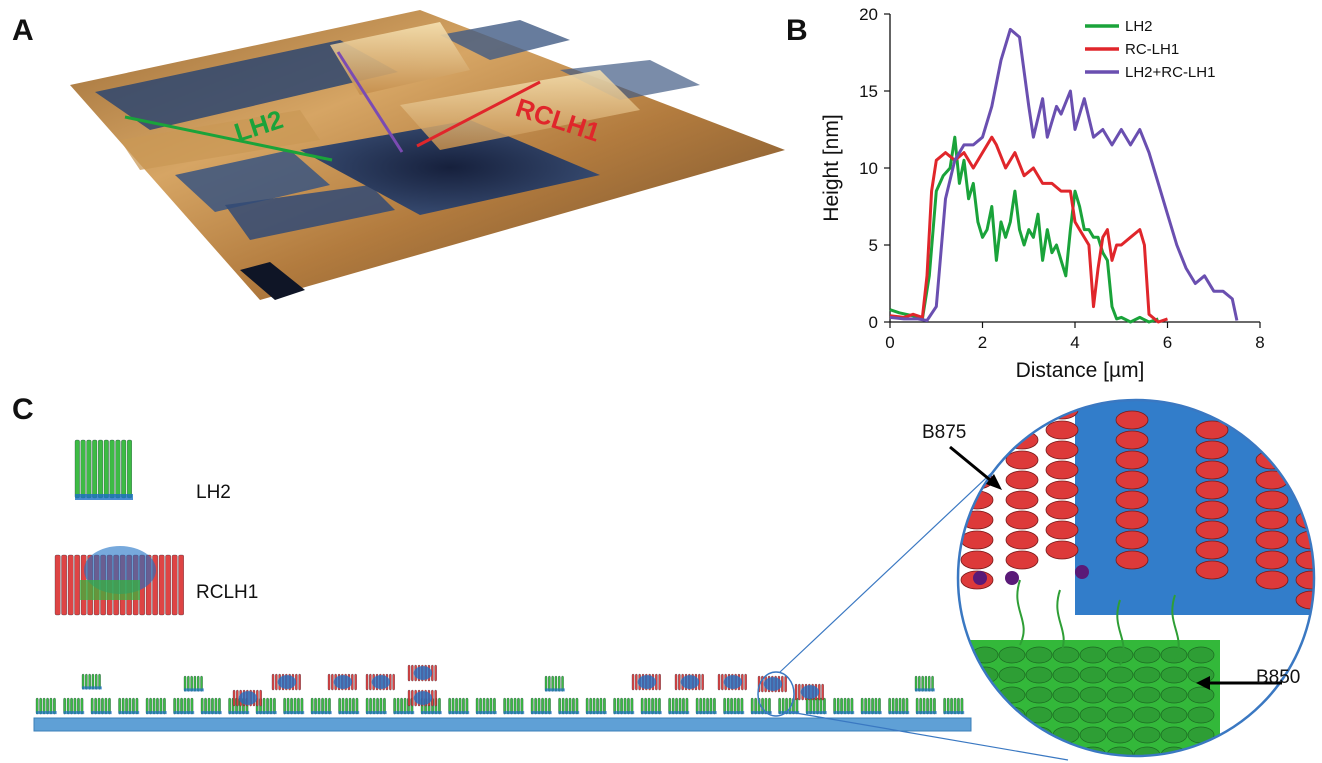  Describe the element at coordinates (873, 245) in the screenshot. I see `chart-y-tick-label: 5` at that location.